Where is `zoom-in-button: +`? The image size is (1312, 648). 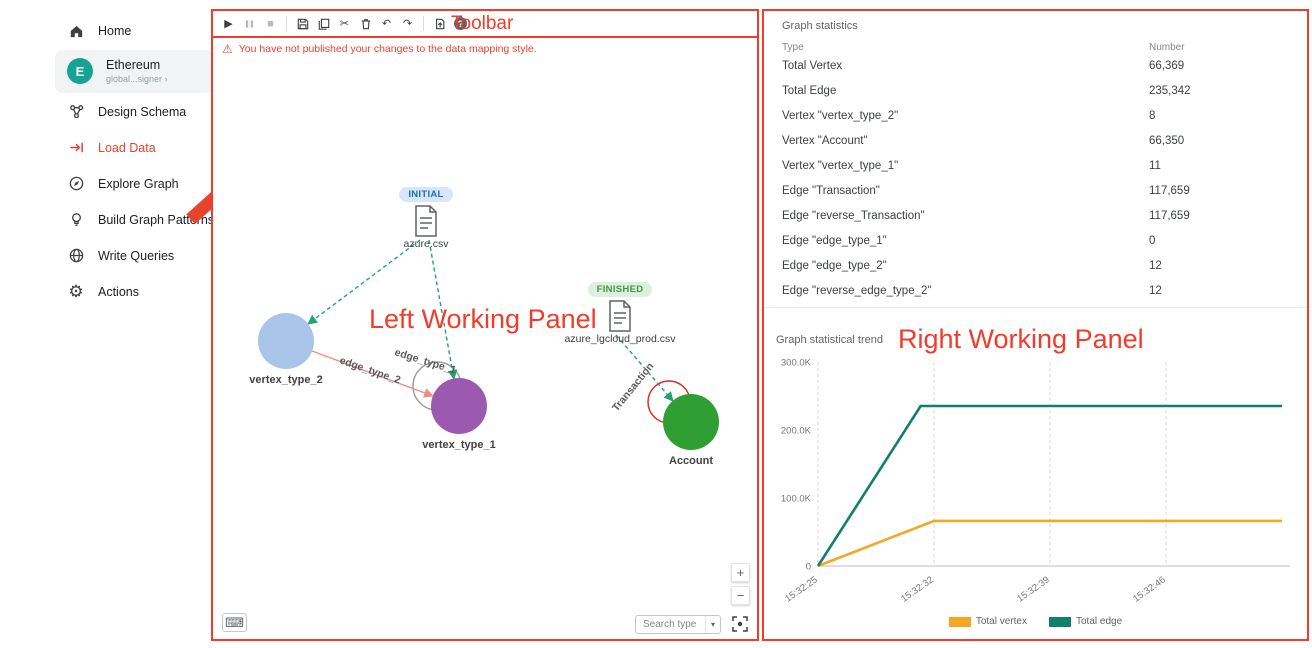 zoom-in-button: + is located at coordinates (740, 572).